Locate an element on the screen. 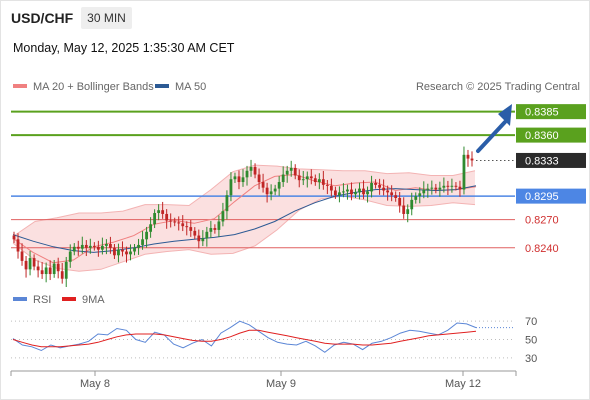 Image resolution: width=590 pixels, height=400 pixels. resistance-1-label: 0.8360 is located at coordinates (542, 136).